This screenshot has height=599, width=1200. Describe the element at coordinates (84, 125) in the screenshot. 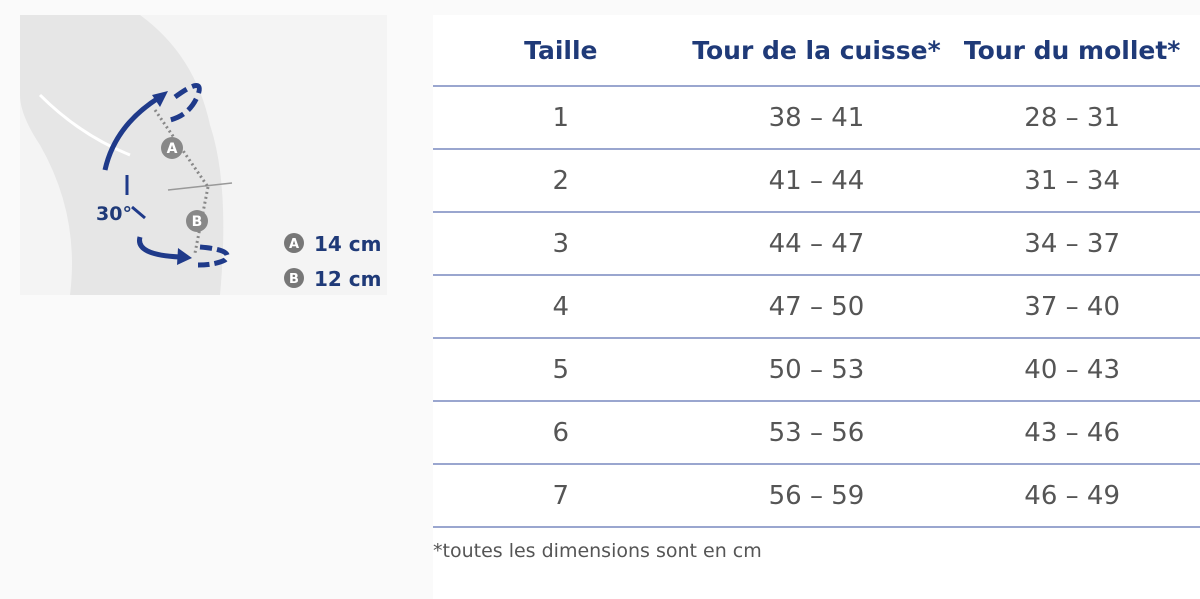

I see `leg-crease` at that location.